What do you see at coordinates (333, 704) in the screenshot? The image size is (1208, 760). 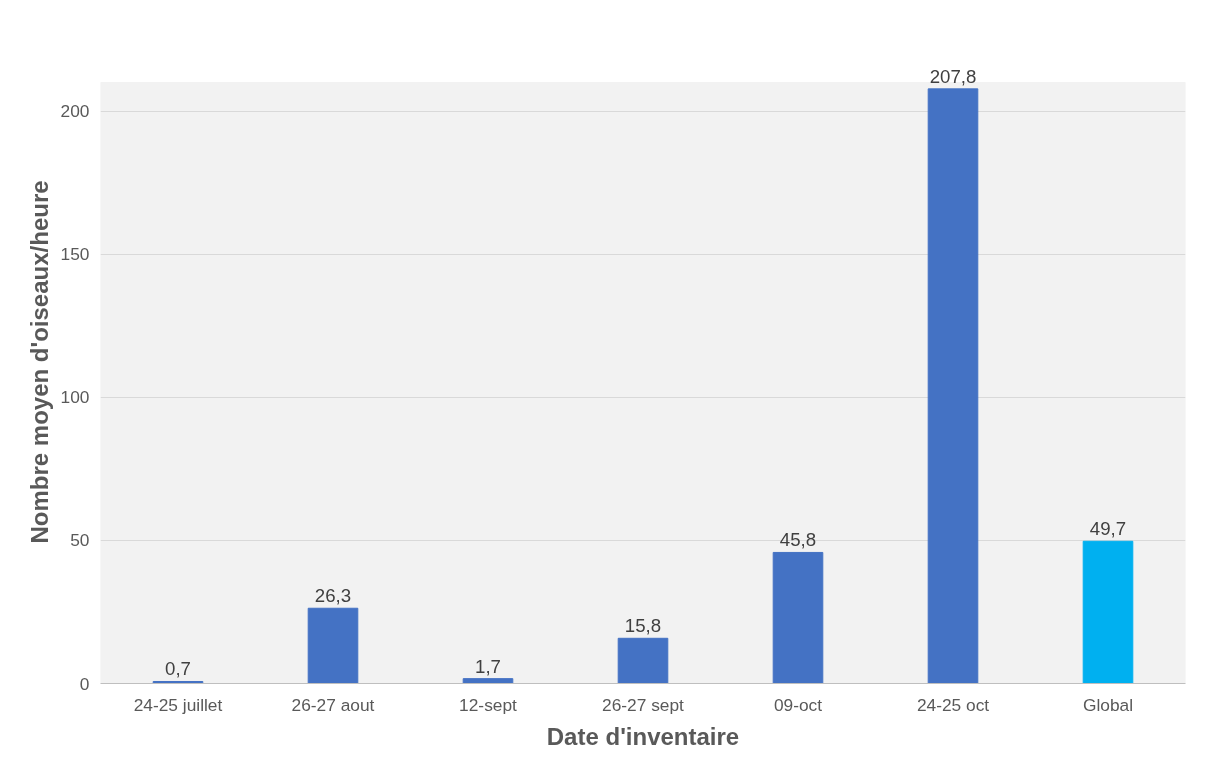 I see `x-tick-label: 26-27 aout` at bounding box center [333, 704].